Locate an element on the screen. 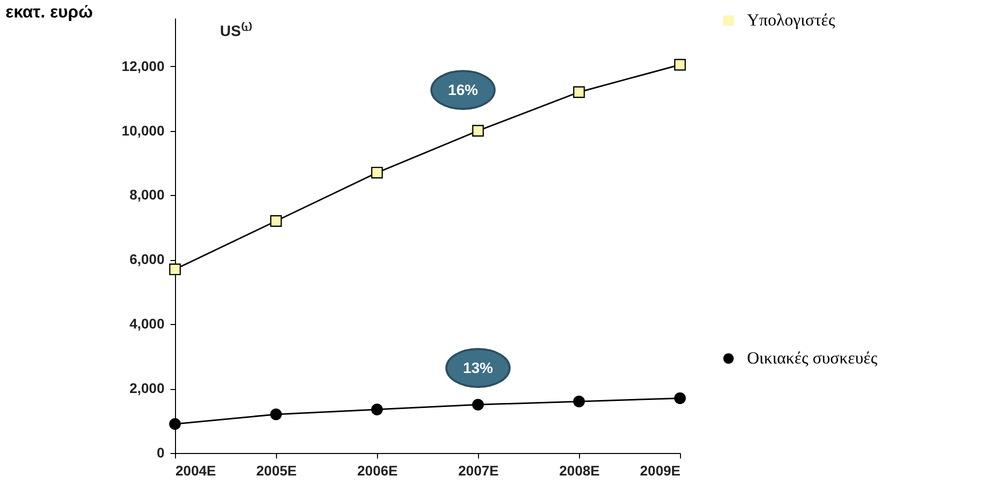  x-tick-label: 2007E is located at coordinates (478, 470).